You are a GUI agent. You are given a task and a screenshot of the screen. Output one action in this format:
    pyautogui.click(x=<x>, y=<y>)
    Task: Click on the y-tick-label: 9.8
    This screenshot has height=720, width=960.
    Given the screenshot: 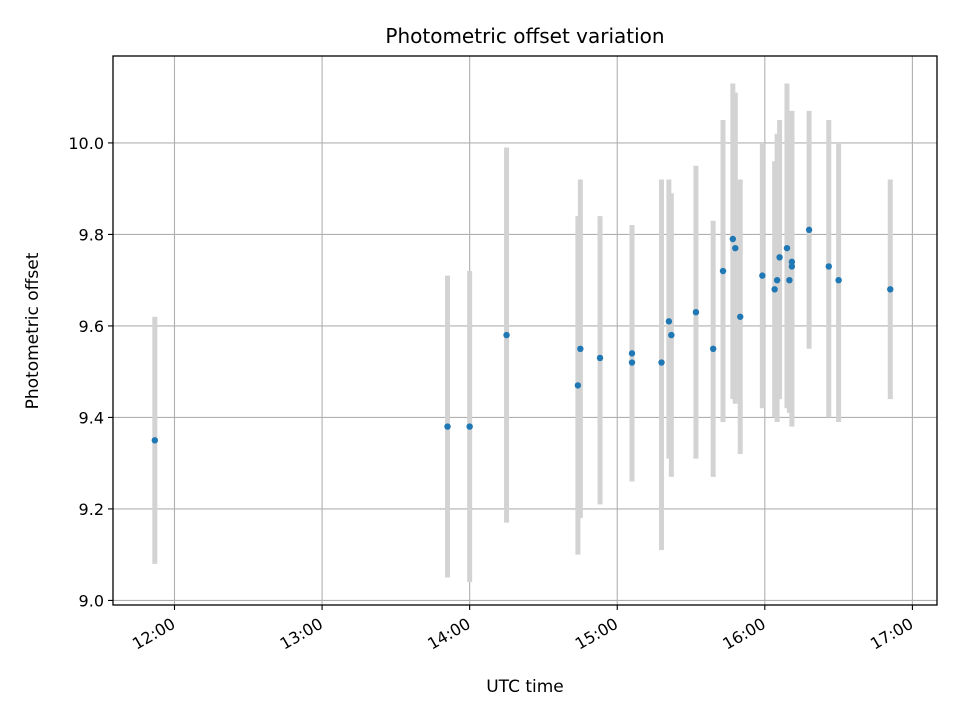 What is the action you would take?
    pyautogui.click(x=91, y=234)
    